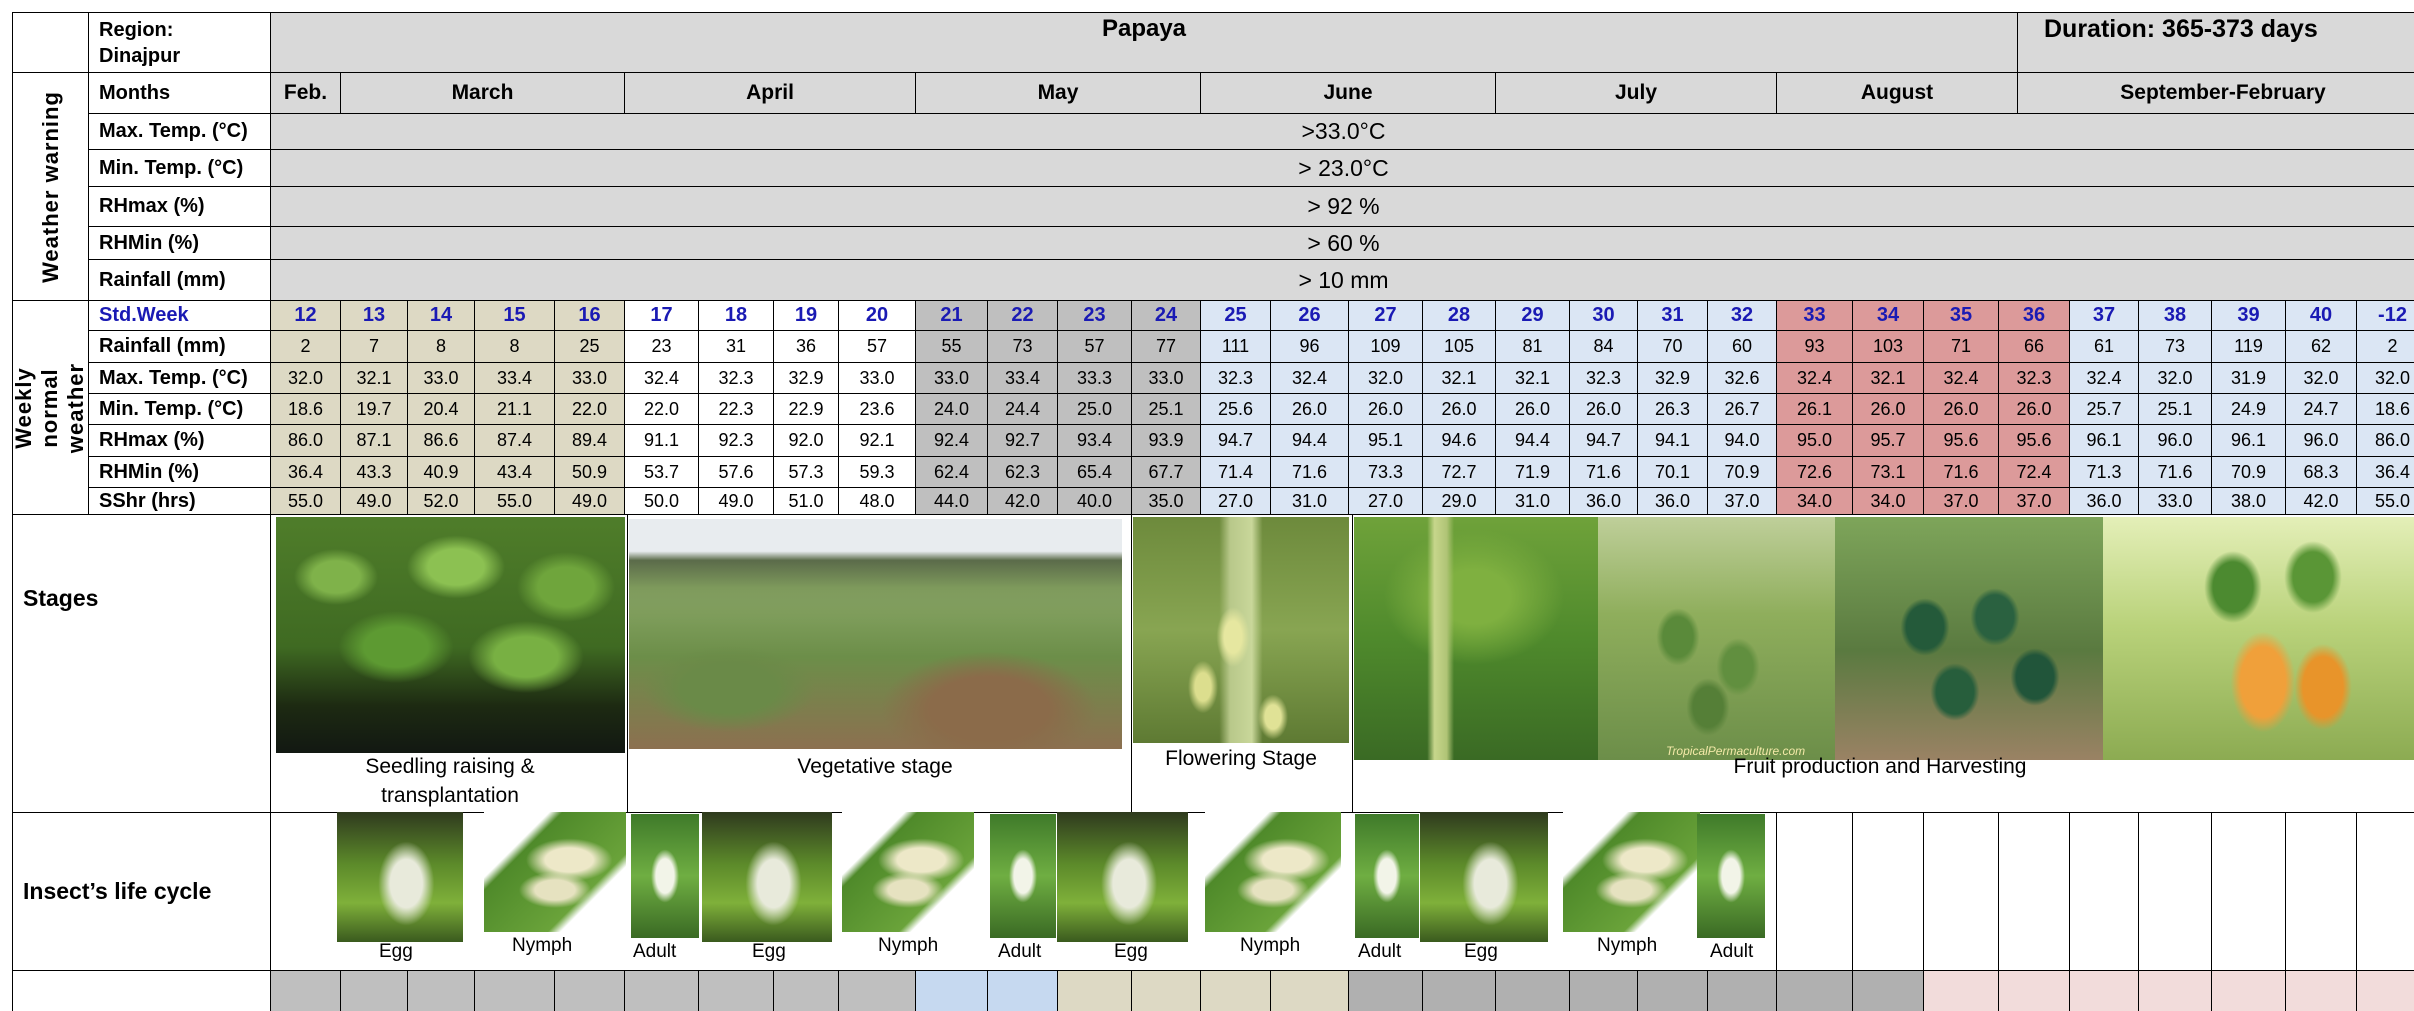 Image resolution: width=2414 pixels, height=1011 pixels. What do you see at coordinates (589, 346) in the screenshot?
I see `weekly-value: 25` at bounding box center [589, 346].